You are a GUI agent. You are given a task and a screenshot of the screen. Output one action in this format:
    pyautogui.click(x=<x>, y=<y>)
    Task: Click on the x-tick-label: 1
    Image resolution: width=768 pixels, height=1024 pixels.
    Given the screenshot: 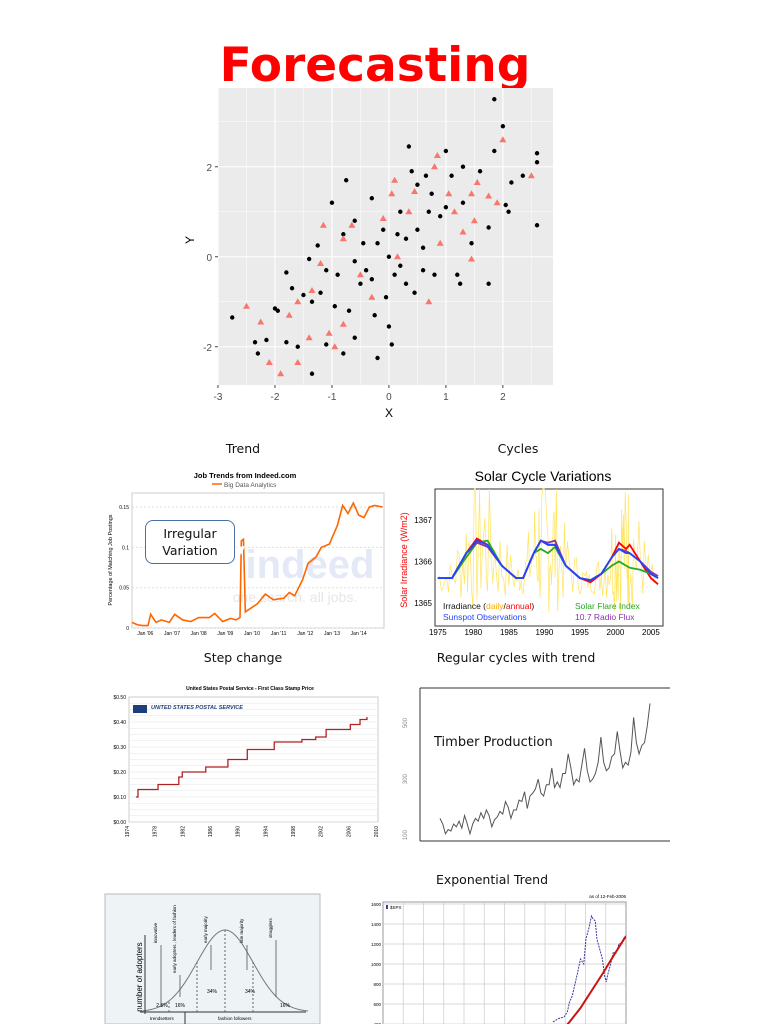 What is the action you would take?
    pyautogui.click(x=446, y=397)
    